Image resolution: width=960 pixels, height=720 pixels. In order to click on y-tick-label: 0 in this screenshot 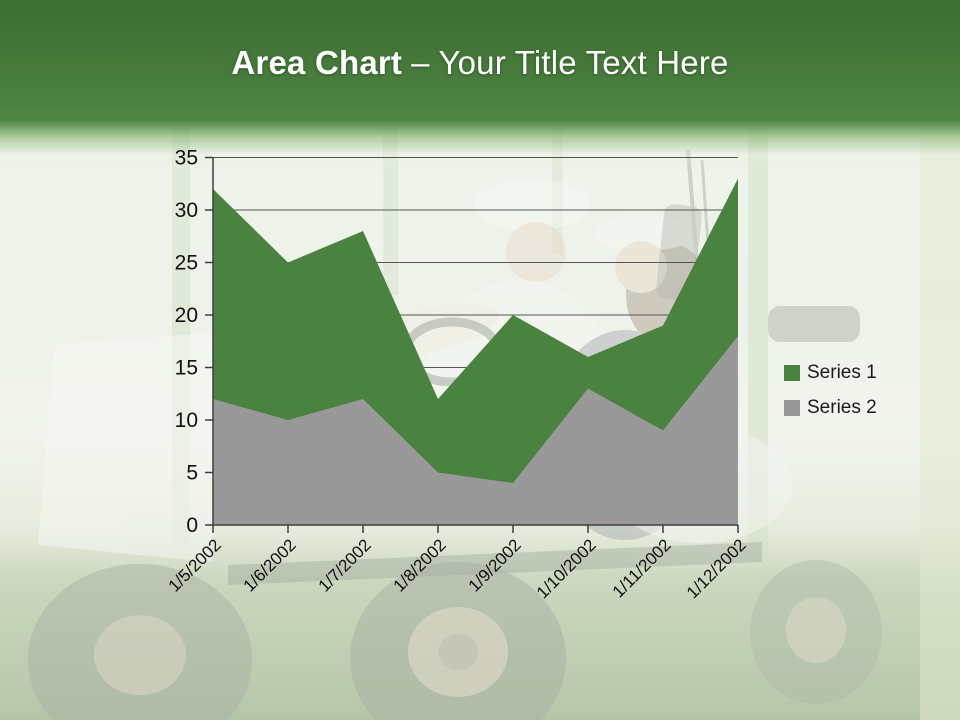, I will do `click(192, 525)`.